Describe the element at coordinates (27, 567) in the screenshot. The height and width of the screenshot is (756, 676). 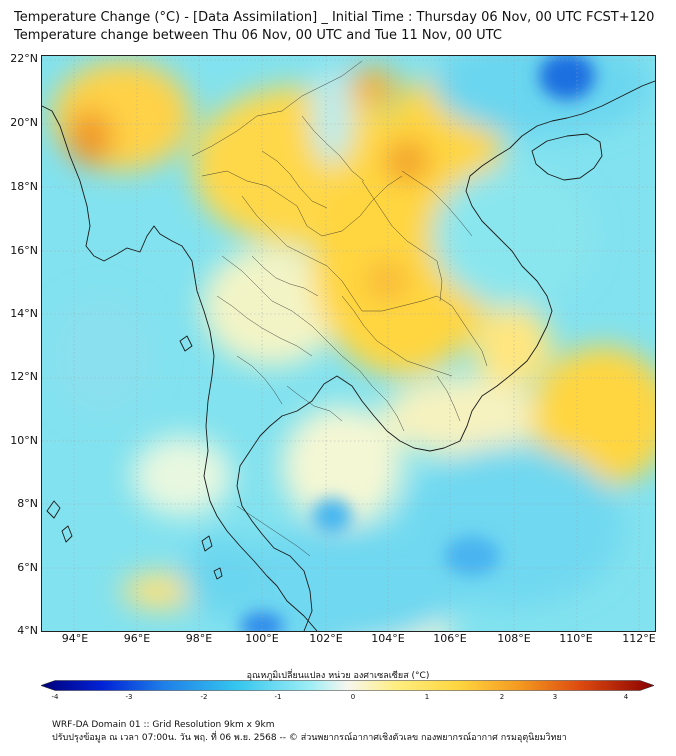
I see `lat-label-6: 6°N` at that location.